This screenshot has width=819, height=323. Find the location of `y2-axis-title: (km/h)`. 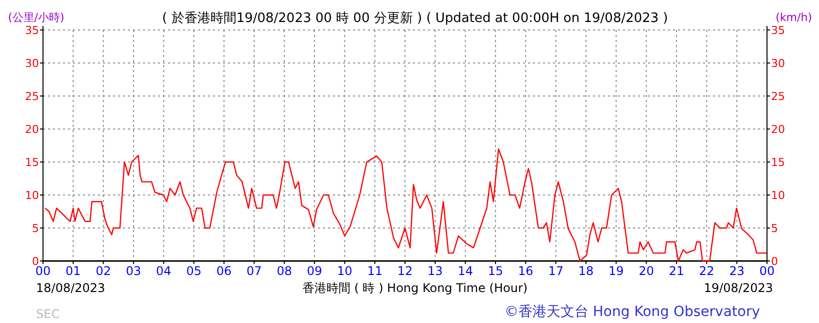

y2-axis-title: (km/h) is located at coordinates (794, 17).